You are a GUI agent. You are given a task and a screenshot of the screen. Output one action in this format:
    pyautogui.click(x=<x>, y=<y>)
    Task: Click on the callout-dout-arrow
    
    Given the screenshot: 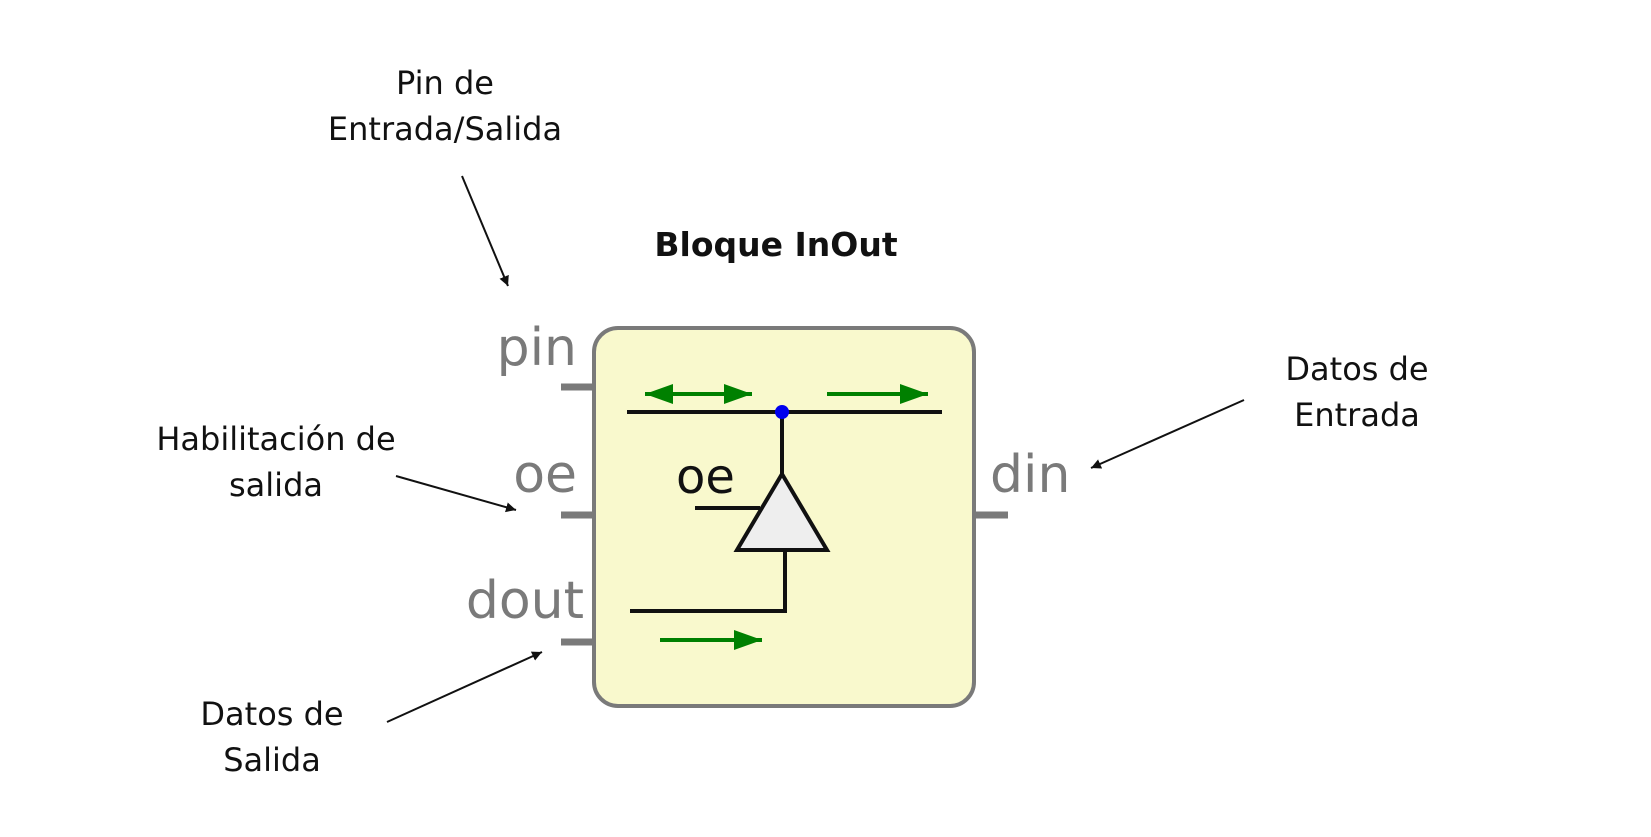 What is the action you would take?
    pyautogui.click(x=464, y=687)
    